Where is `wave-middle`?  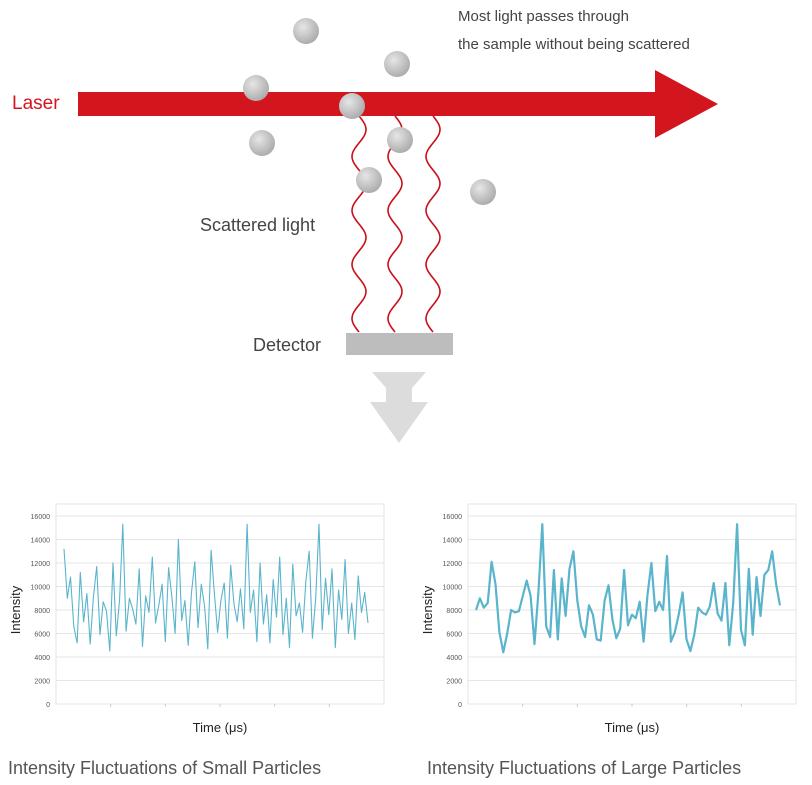 wave-middle is located at coordinates (395, 224).